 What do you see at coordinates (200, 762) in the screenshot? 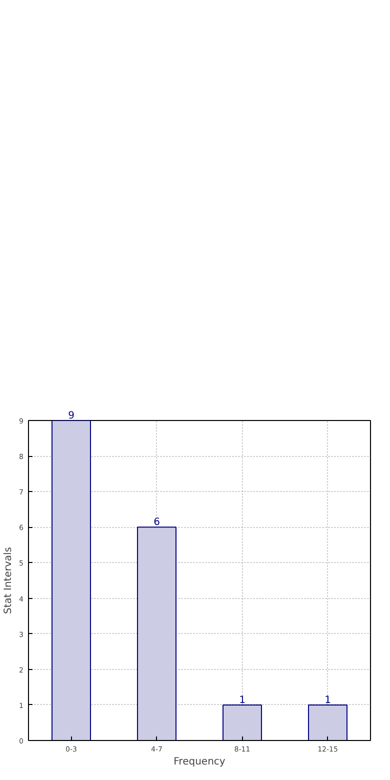
I see `x-axis-title: Frequency` at bounding box center [200, 762].